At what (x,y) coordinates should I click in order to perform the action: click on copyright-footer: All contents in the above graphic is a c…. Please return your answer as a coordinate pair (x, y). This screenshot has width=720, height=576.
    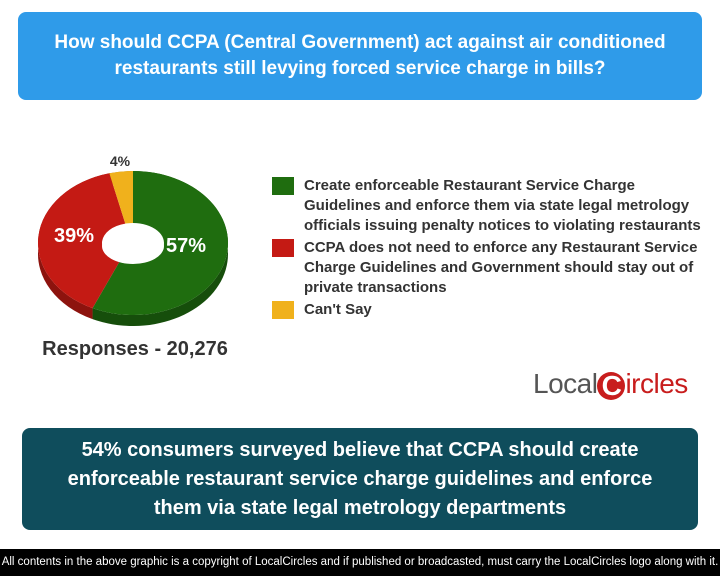
    Looking at the image, I should click on (360, 562).